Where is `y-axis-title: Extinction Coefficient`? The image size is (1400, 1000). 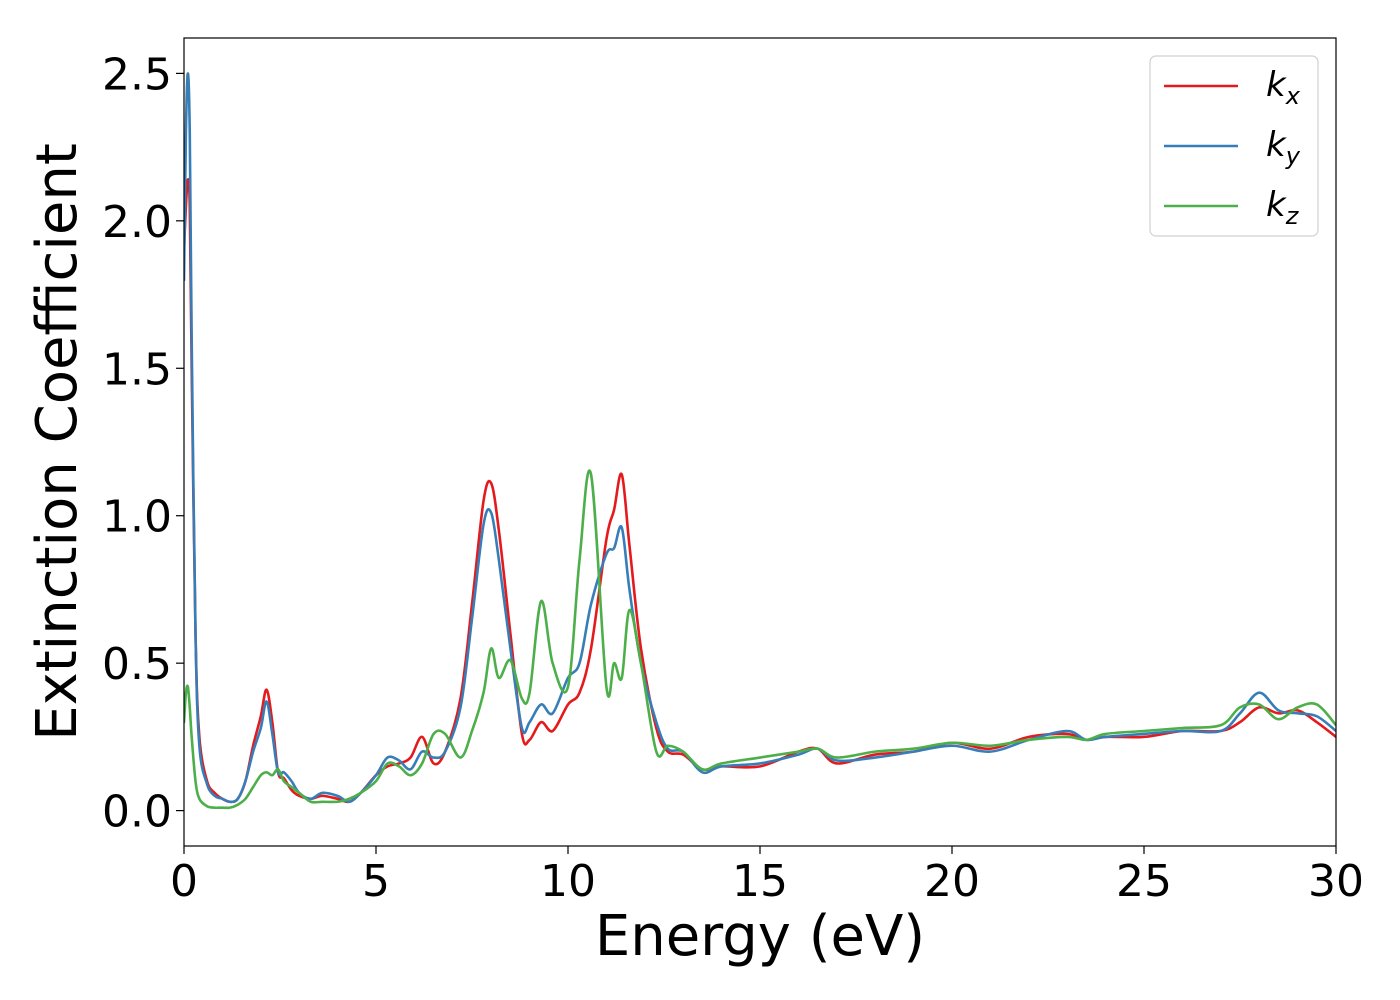 y-axis-title: Extinction Coefficient is located at coordinates (57, 442).